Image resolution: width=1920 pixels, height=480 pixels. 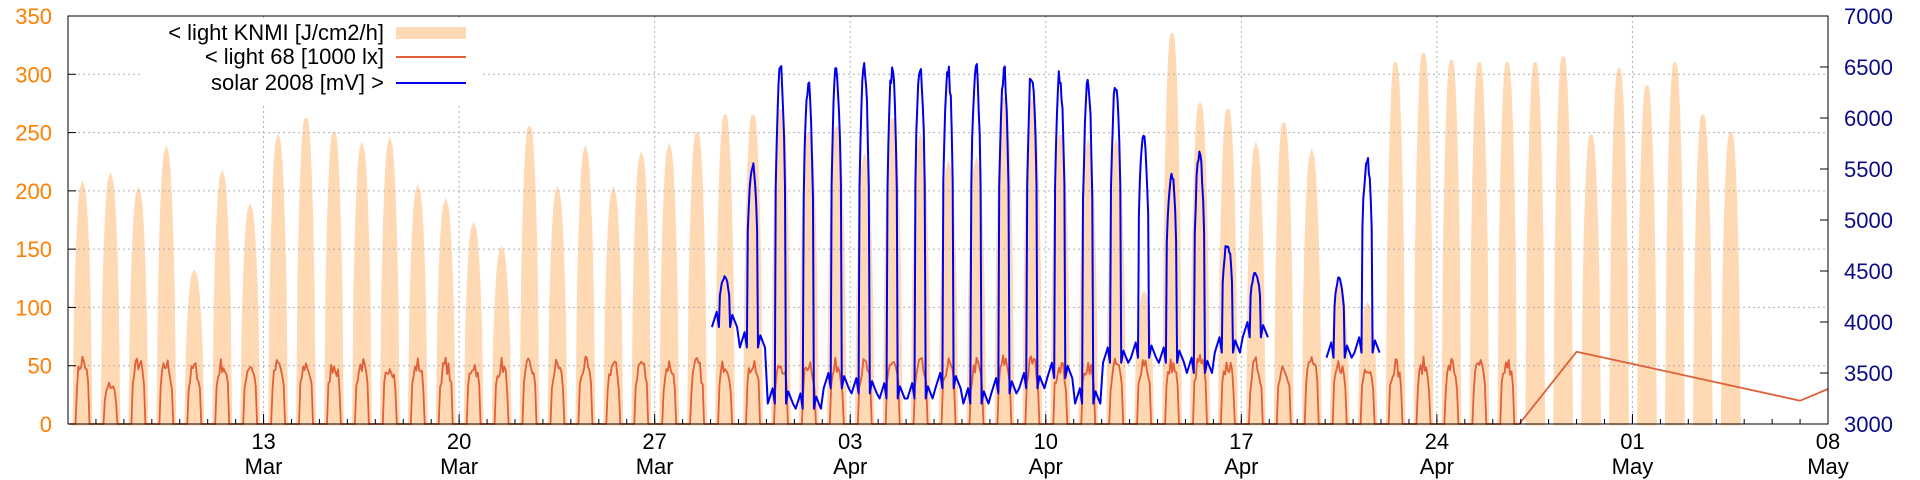 I want to click on left-tick-label: 50, so click(x=40, y=366).